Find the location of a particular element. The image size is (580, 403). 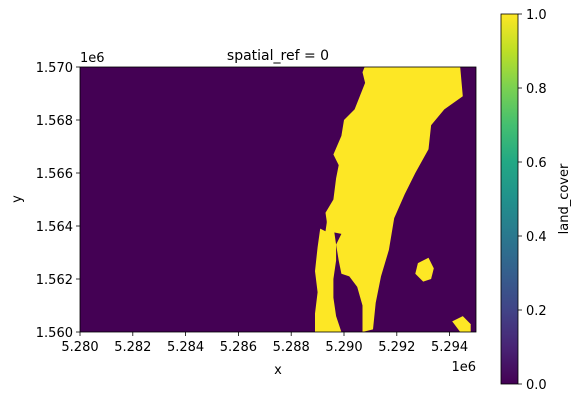

x-tick-label: 5.294 is located at coordinates (449, 347).